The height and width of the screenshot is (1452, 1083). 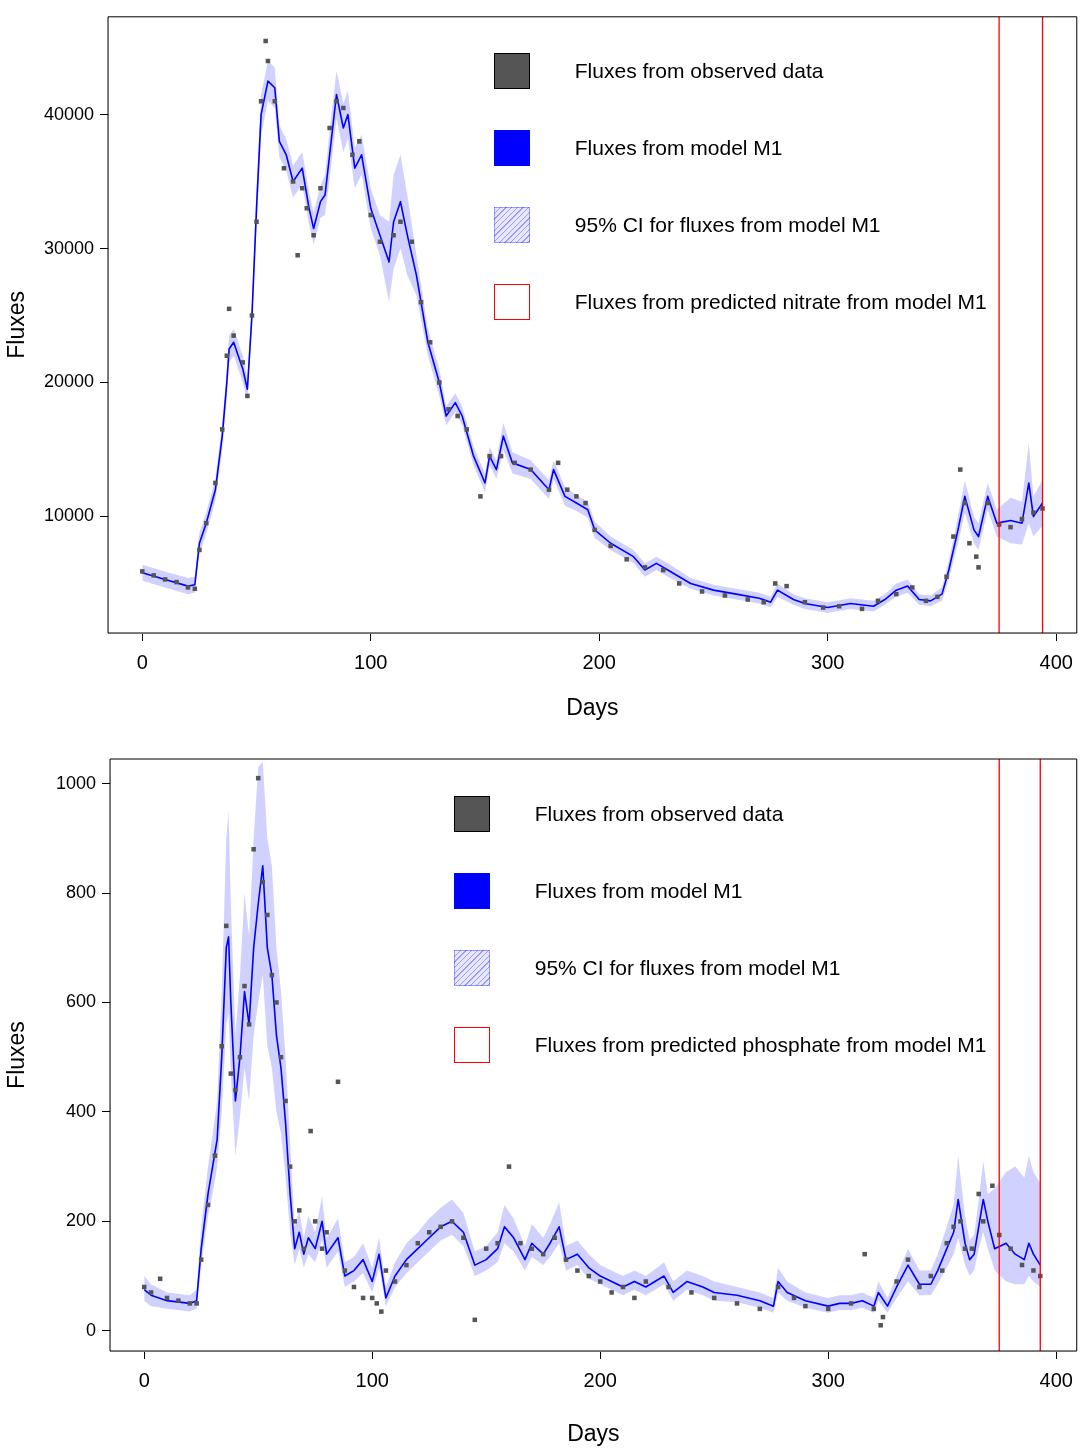 What do you see at coordinates (68, 381) in the screenshot?
I see `y-tick-label: 20000` at bounding box center [68, 381].